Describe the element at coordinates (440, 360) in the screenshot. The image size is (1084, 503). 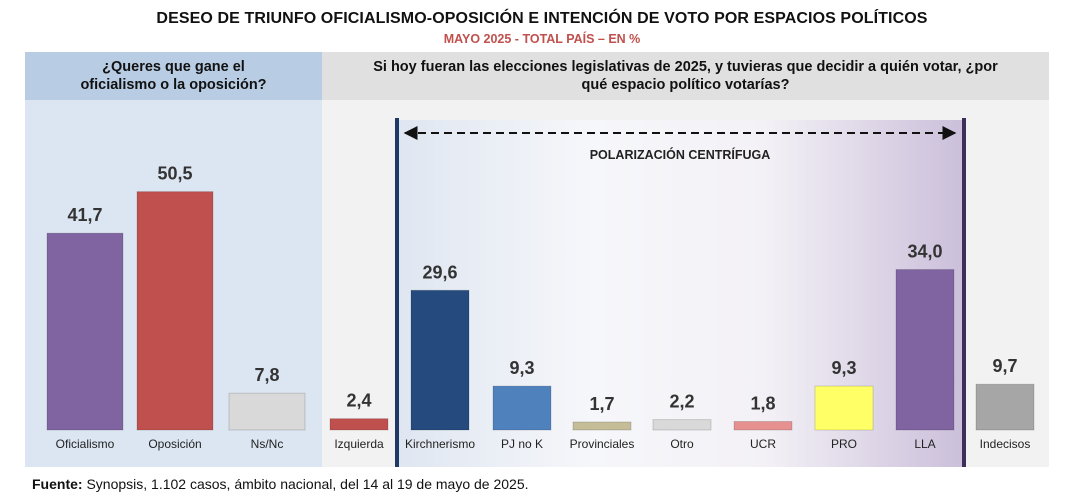
I see `bar-kirchnerismo` at that location.